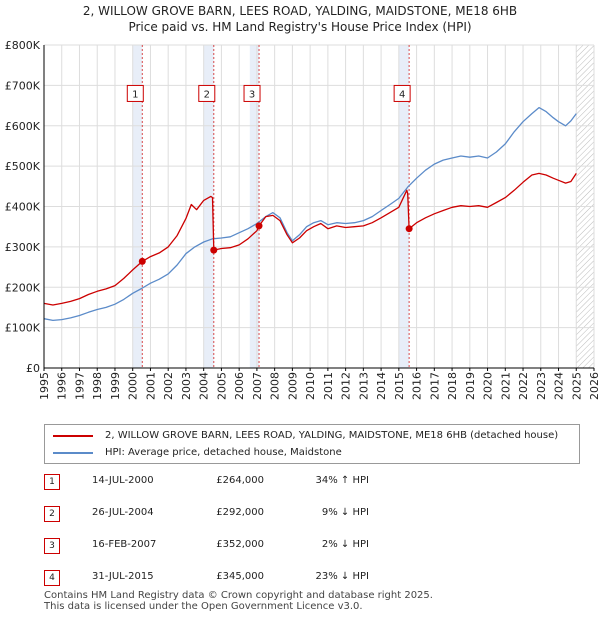 The height and width of the screenshot is (620, 600). I want to click on sale-date: 31-JUL-2015, so click(123, 576).